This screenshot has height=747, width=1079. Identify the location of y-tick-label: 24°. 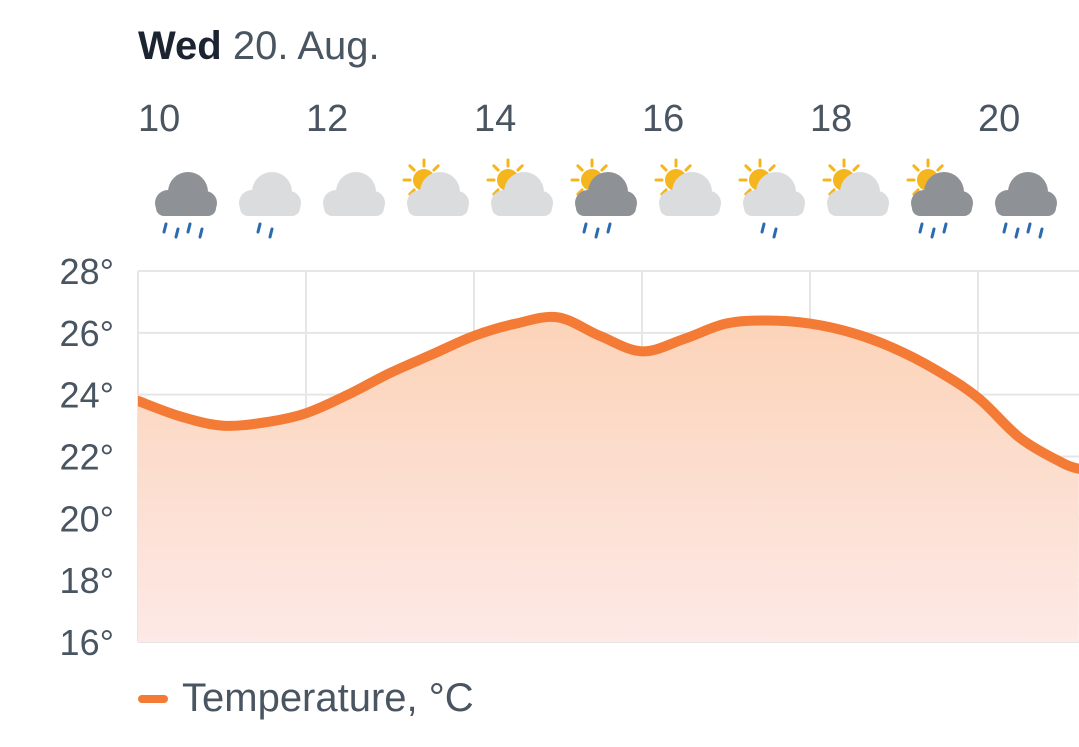
(87, 395).